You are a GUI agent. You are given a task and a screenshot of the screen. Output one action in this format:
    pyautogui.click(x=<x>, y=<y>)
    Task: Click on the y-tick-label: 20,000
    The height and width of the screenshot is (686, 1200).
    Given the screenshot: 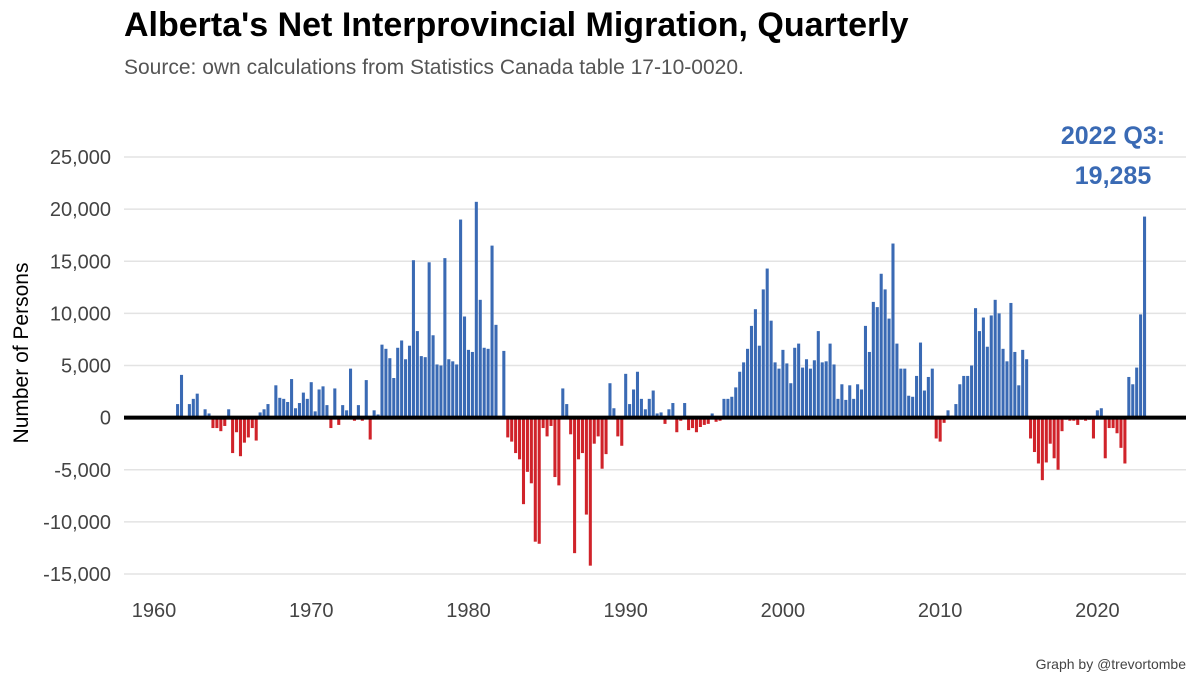 What is the action you would take?
    pyautogui.click(x=80, y=210)
    